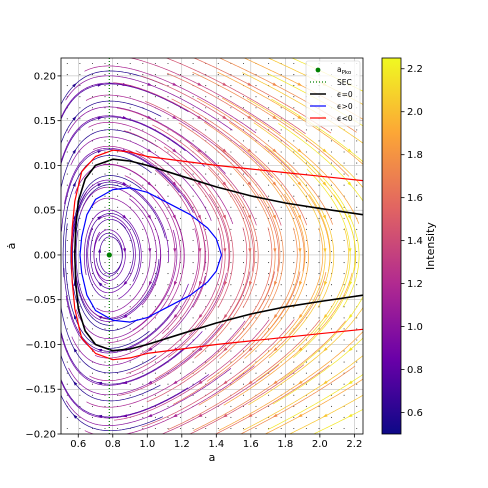  Describe the element at coordinates (345, 106) in the screenshot. I see `legend-label-eps-pos: ϵ>0` at that location.